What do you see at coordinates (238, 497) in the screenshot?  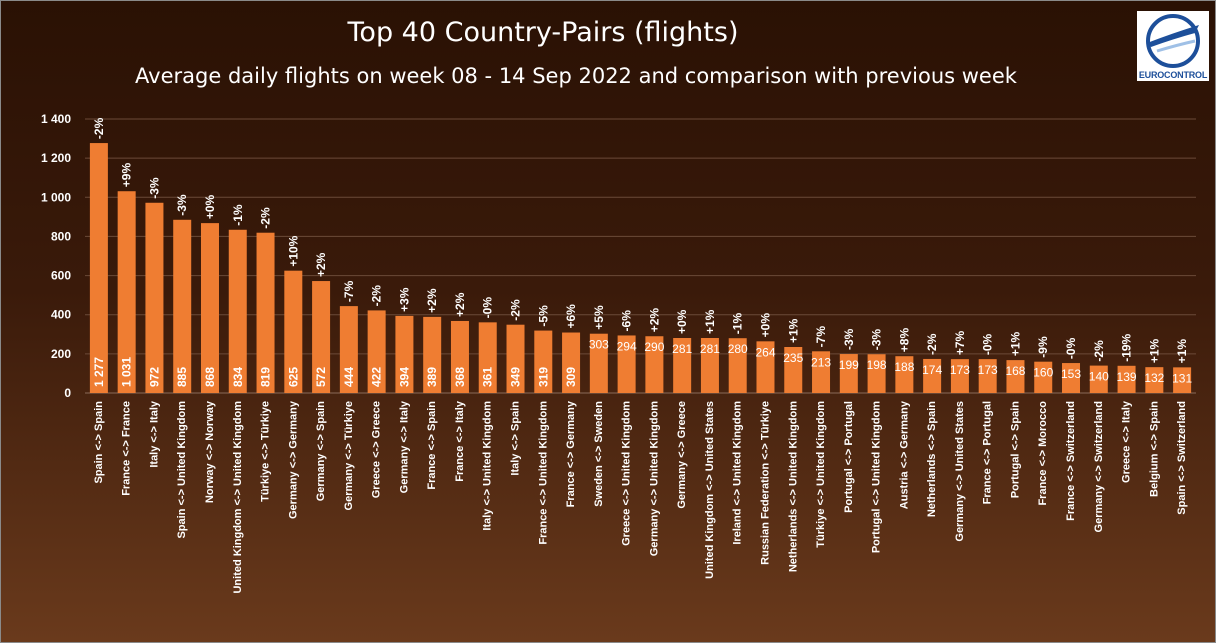 I see `category-label: United Kingdom <-> United Kingdom` at bounding box center [238, 497].